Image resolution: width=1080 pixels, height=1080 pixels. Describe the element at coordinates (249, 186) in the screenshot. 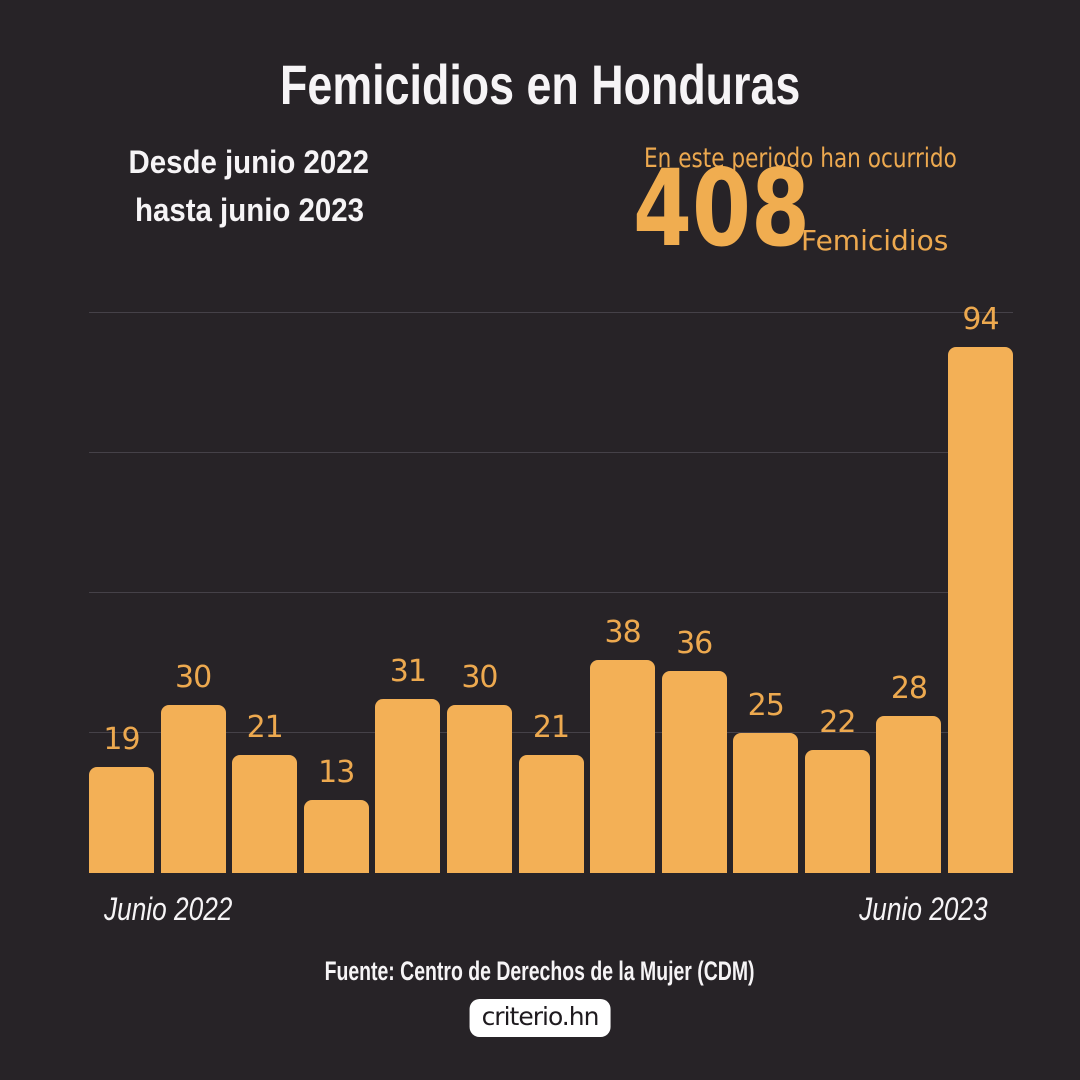

I see `date-range: Desde junio 2022 hasta junio 2023` at that location.